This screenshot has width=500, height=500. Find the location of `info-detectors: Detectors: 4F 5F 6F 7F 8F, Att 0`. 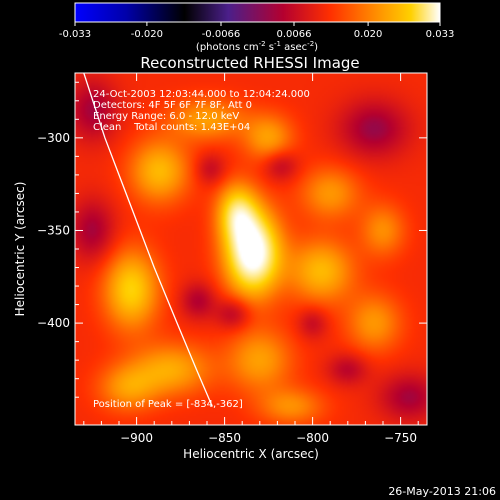

info-detectors: Detectors: 4F 5F 6F 7F 8F, Att 0 is located at coordinates (172, 105).